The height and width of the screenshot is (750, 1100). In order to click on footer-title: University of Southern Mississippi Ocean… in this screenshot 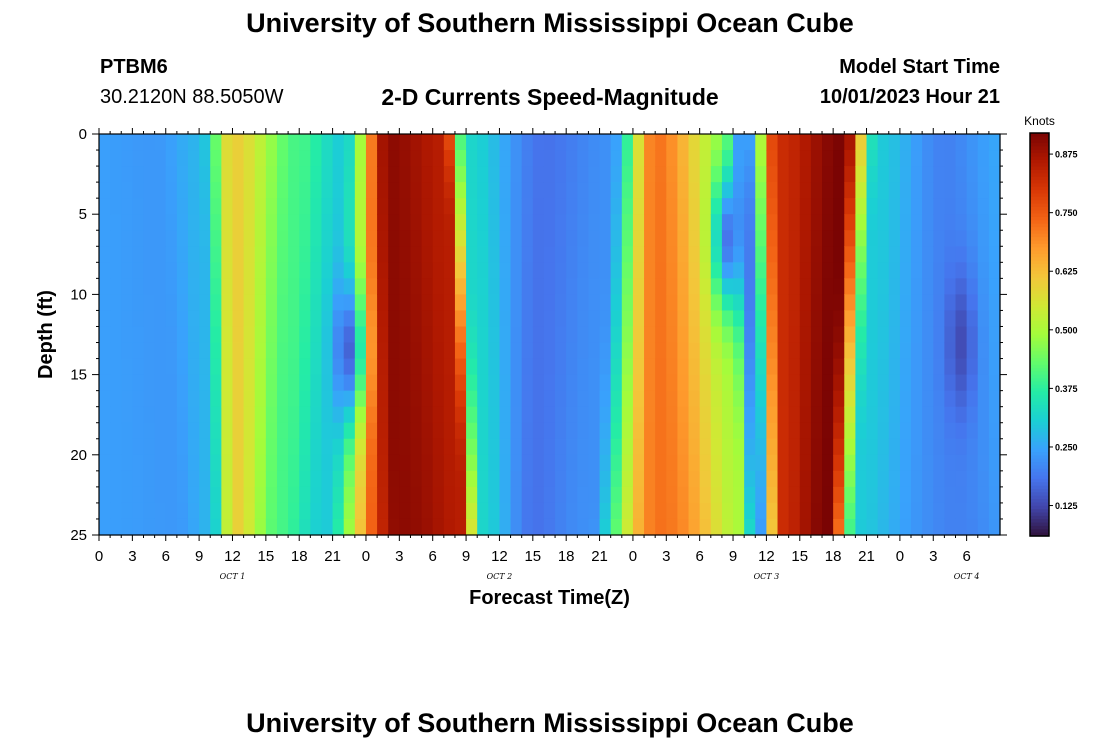, I will do `click(550, 723)`.